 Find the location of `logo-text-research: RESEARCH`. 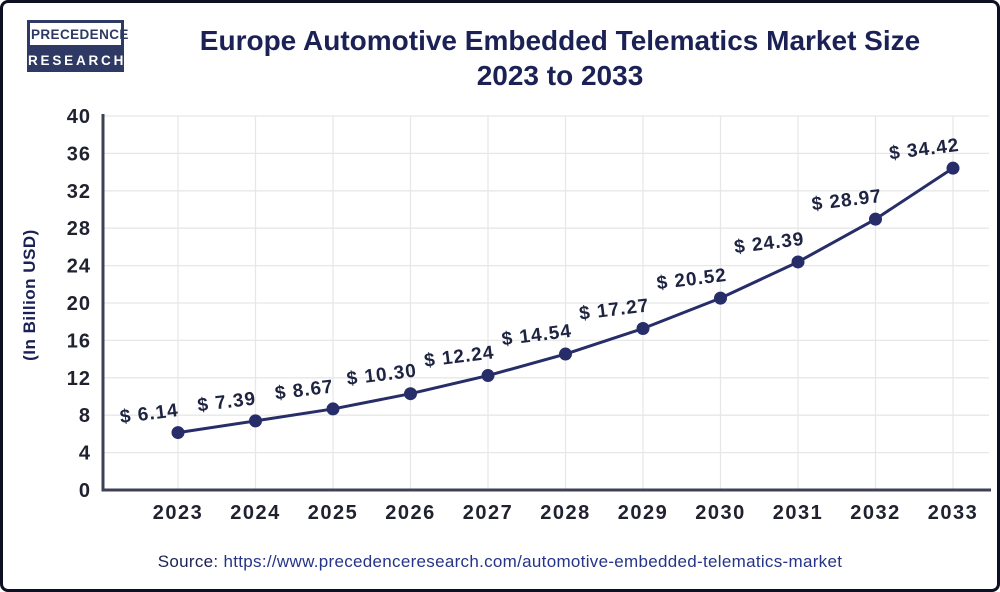

logo-text-research: RESEARCH is located at coordinates (75, 60).